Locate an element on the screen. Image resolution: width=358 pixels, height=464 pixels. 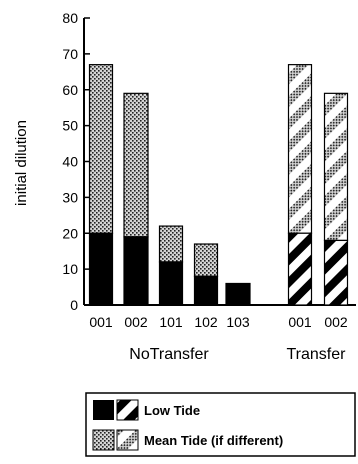
legend-low-solid-swatch is located at coordinates (103, 410).